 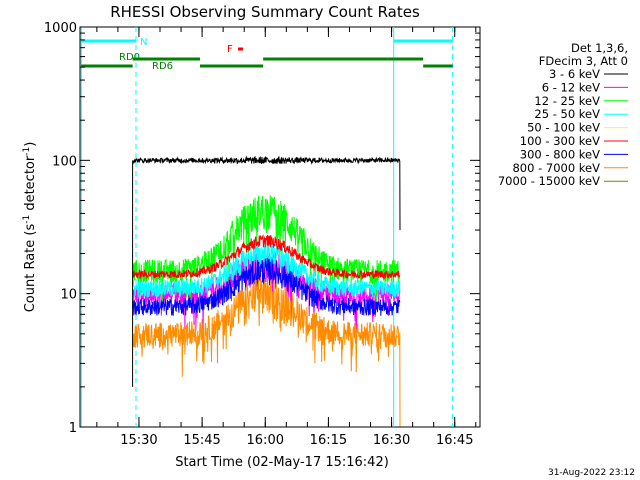 I want to click on x-tick-label: 16:15, so click(x=328, y=440).